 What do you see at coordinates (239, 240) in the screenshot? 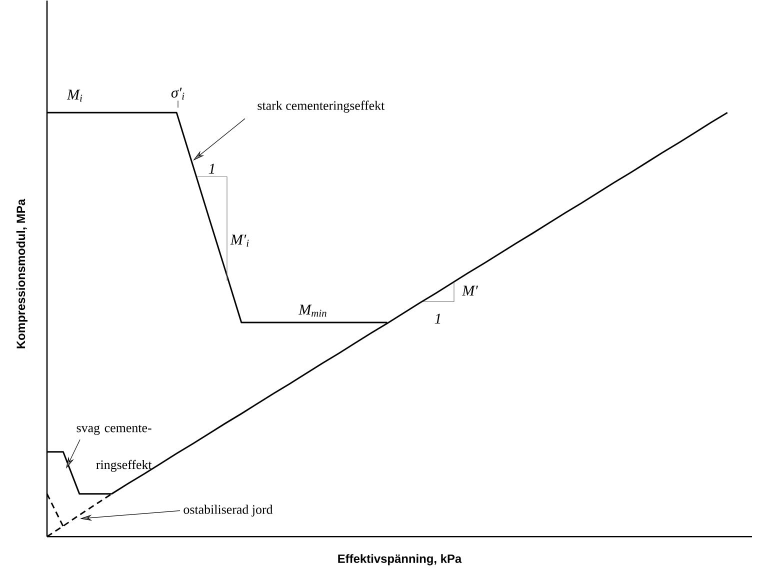
I see `annotation: M′$_{i}$` at bounding box center [239, 240].